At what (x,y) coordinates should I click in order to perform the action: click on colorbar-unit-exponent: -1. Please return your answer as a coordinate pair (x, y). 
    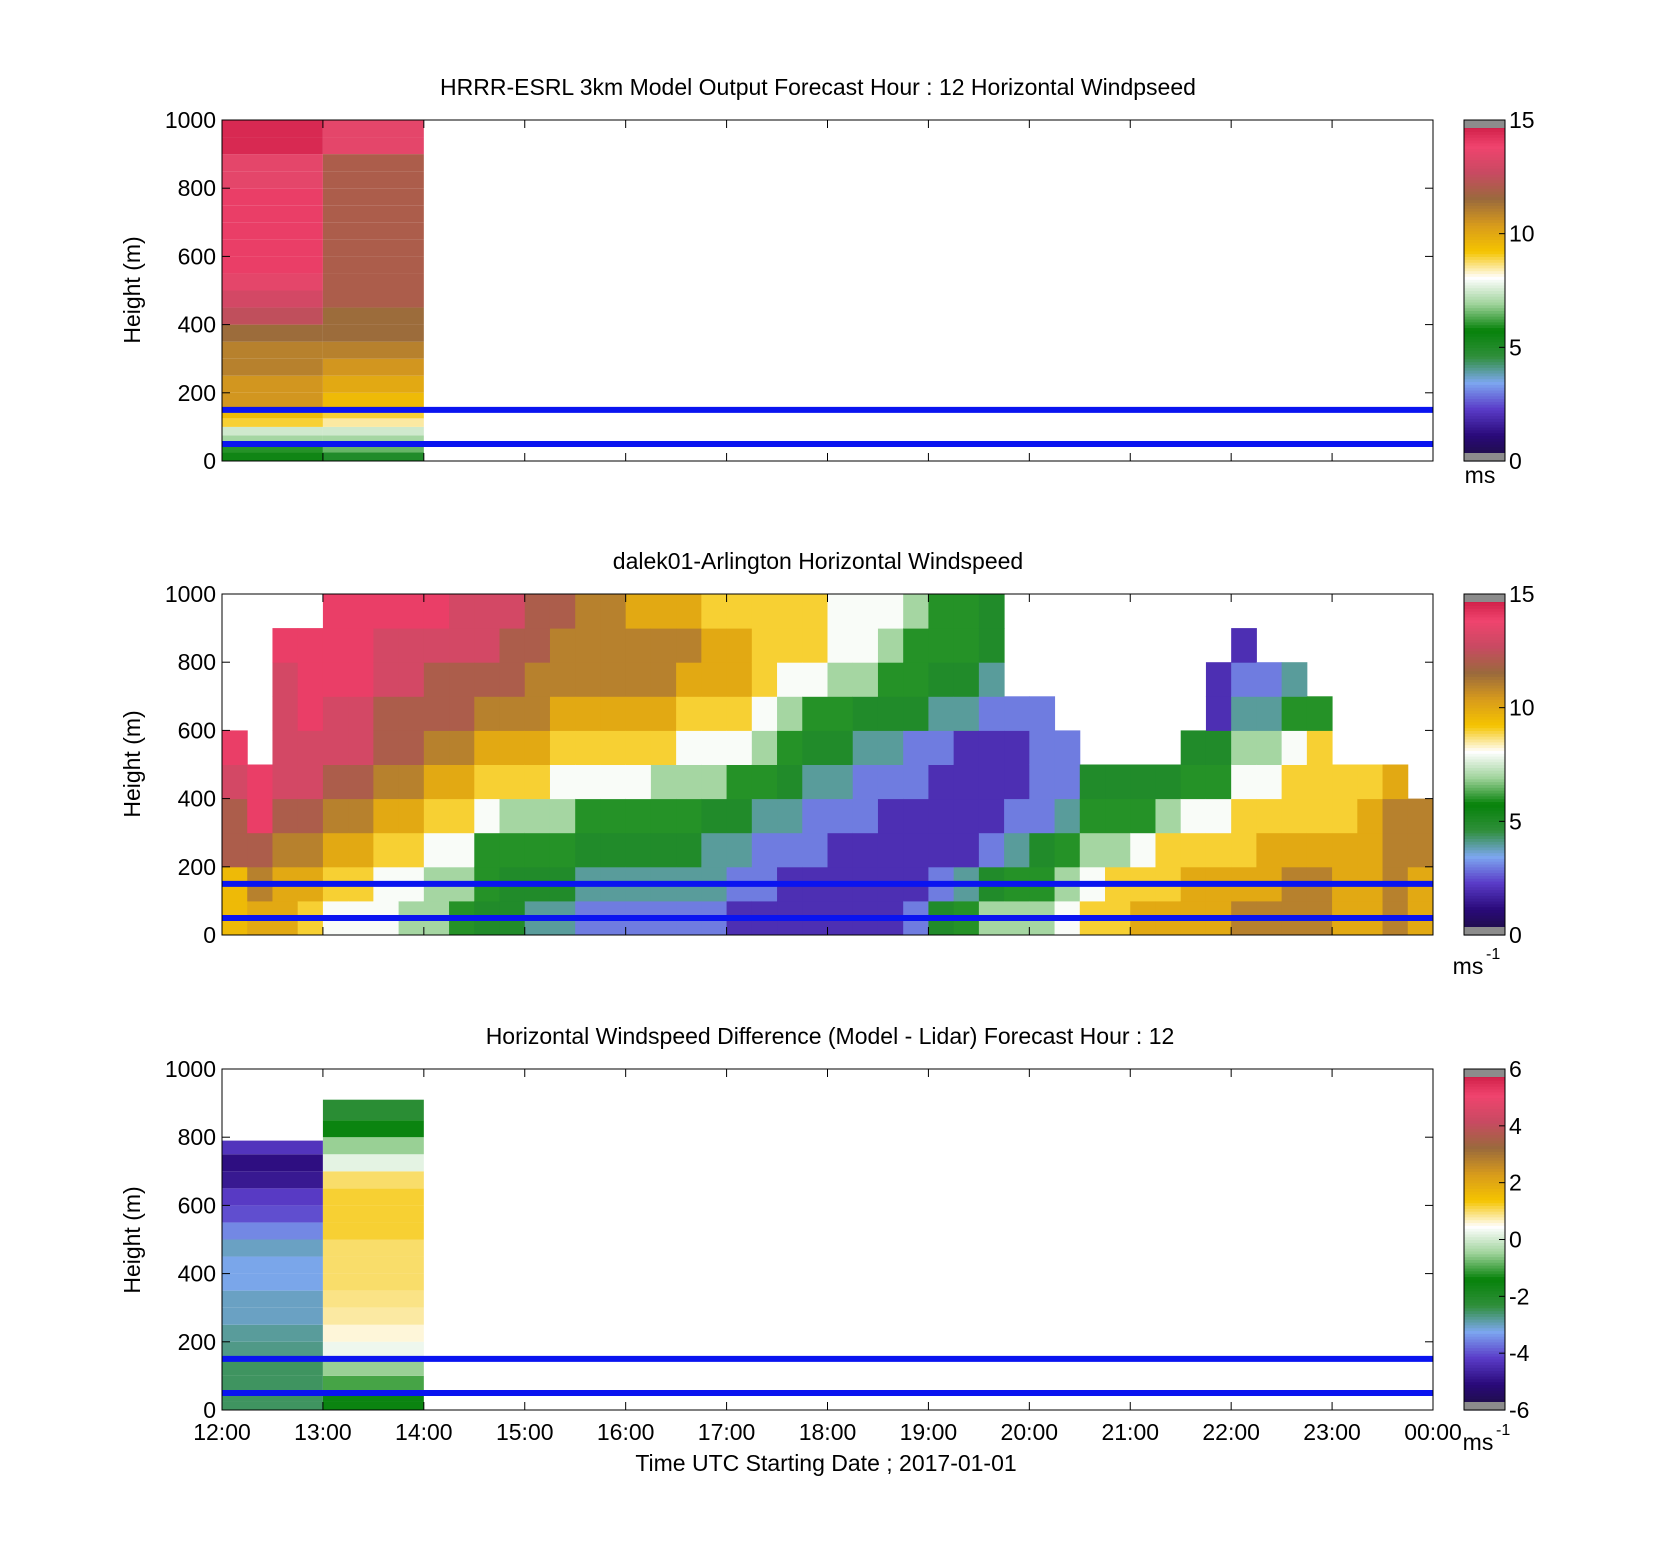
    Looking at the image, I should click on (1503, 1430).